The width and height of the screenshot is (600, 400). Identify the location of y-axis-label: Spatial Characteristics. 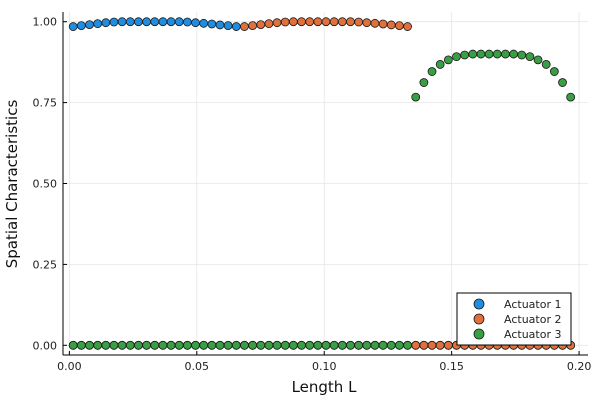
(12, 184).